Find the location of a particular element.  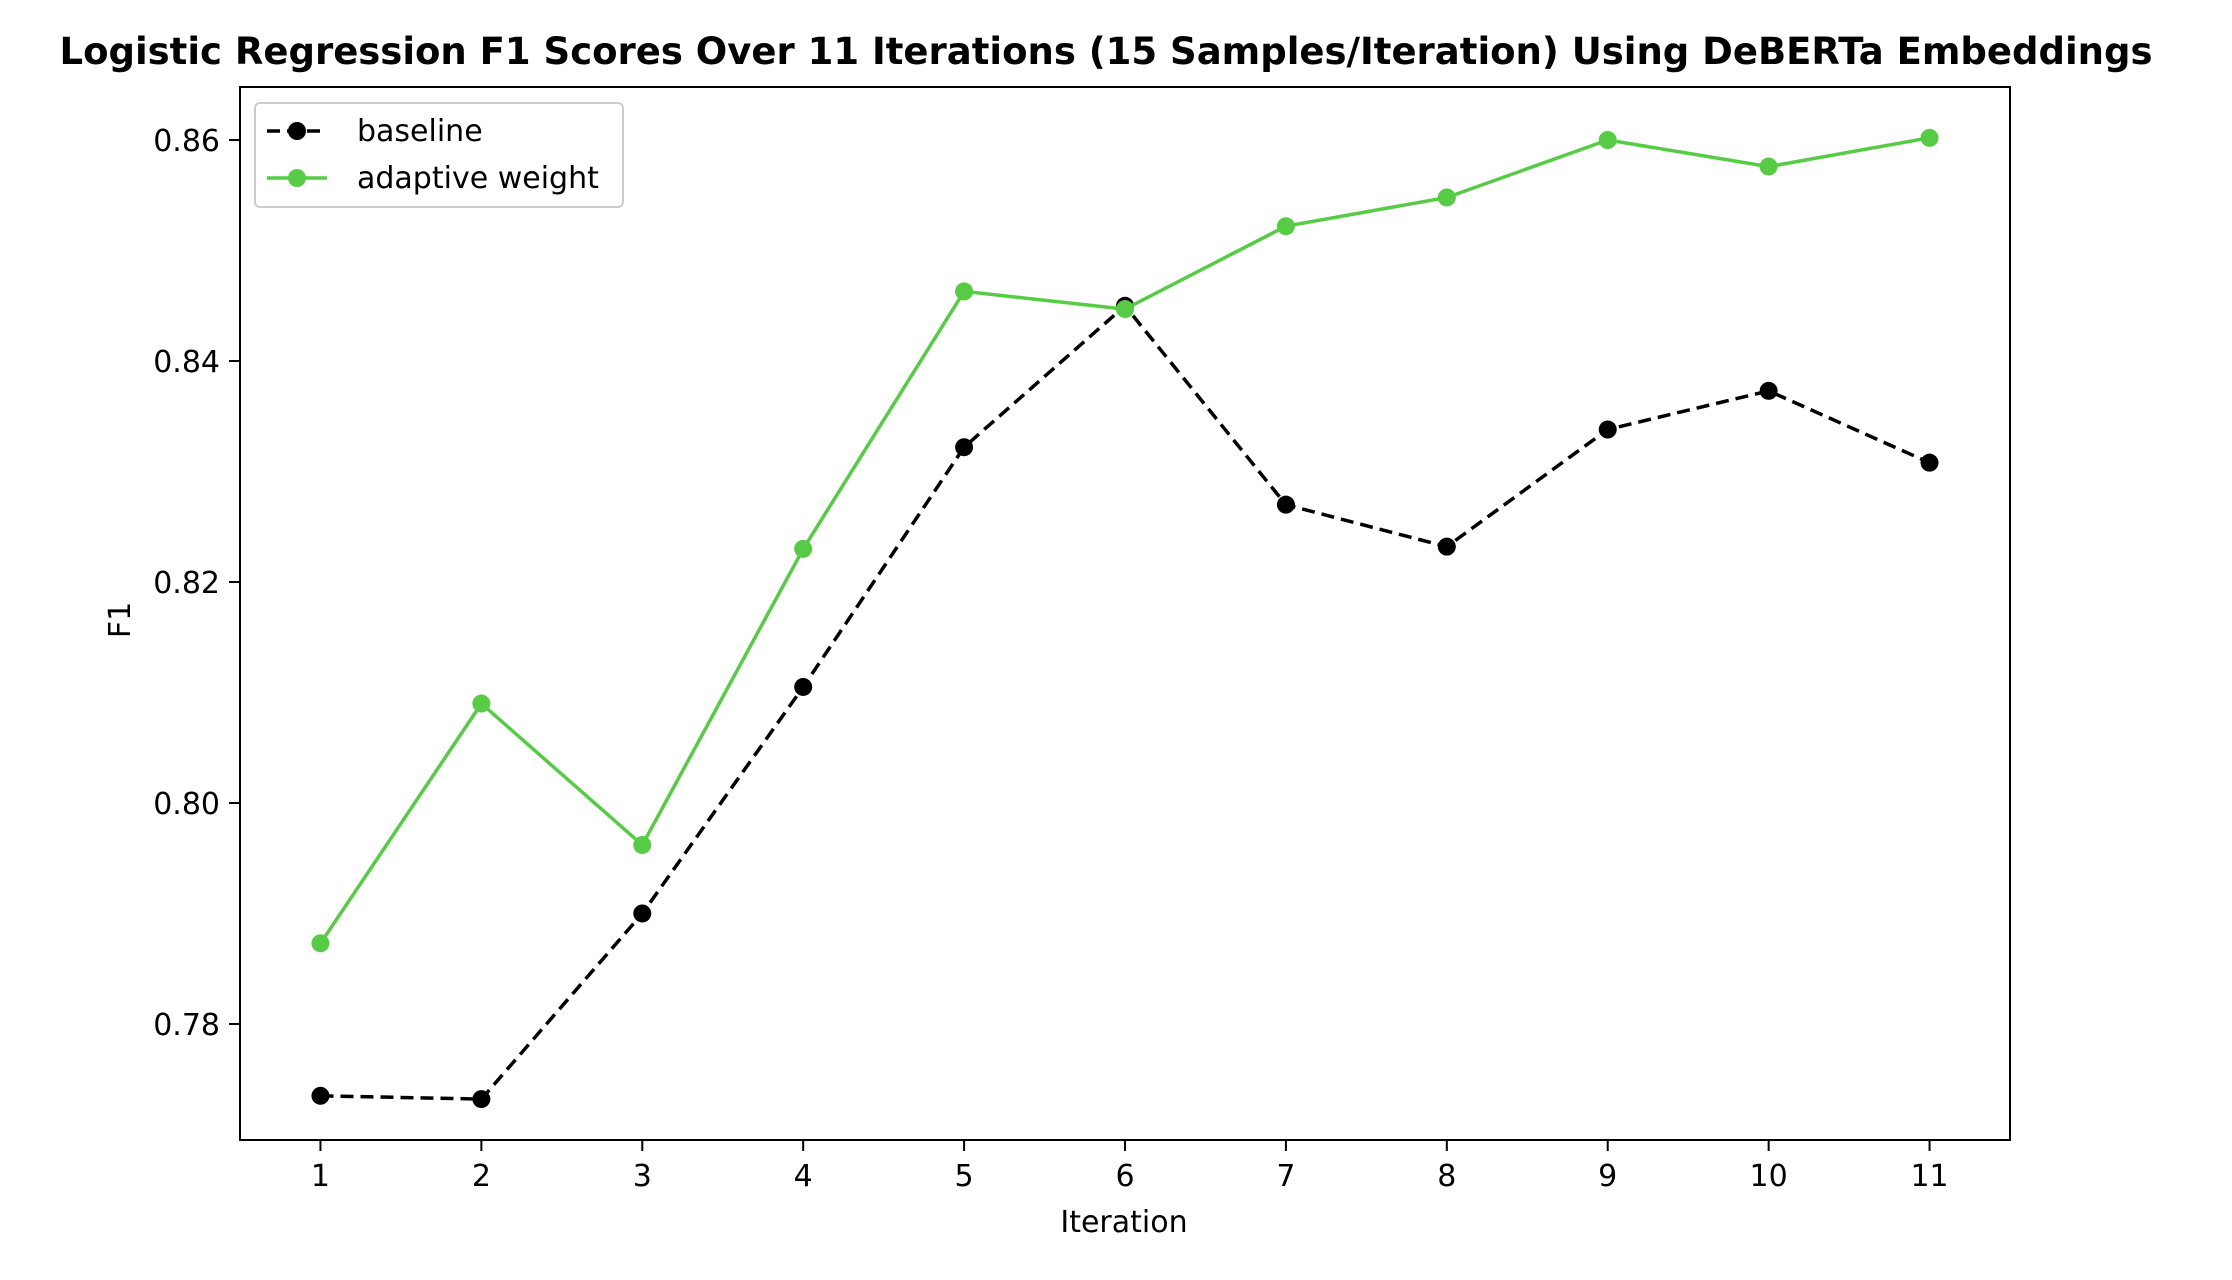

x-tick-label: 6 is located at coordinates (1124, 1176).